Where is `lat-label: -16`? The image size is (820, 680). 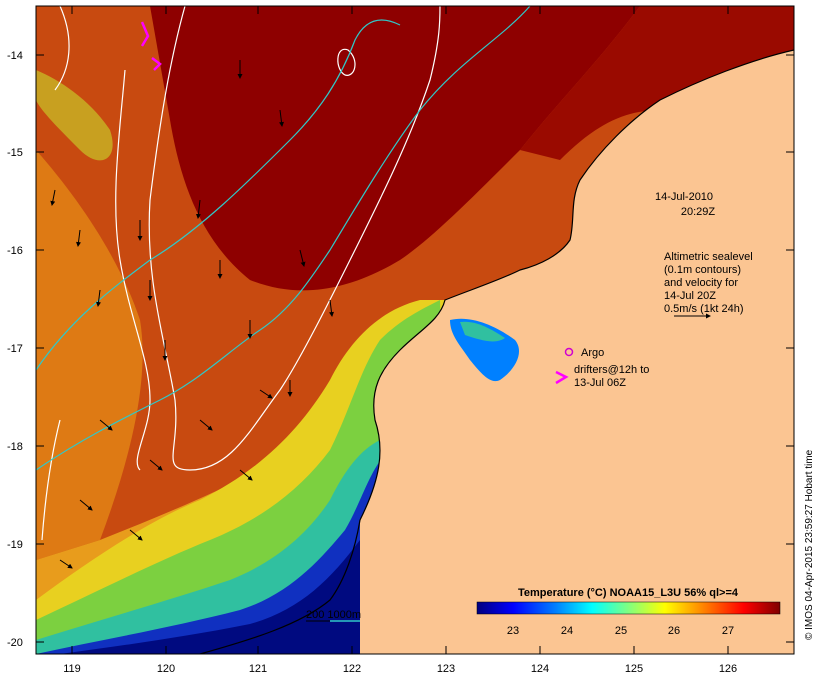
lat-label: -16 is located at coordinates (15, 251).